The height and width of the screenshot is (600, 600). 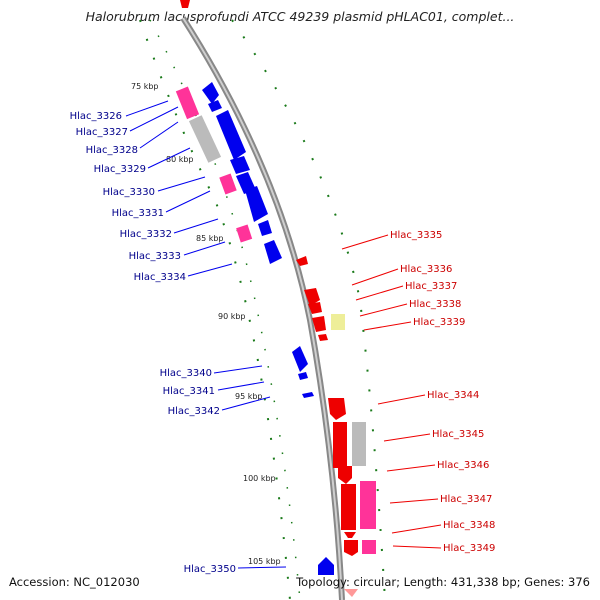 I want to click on gene-label: Hlac_3340, so click(x=186, y=373).